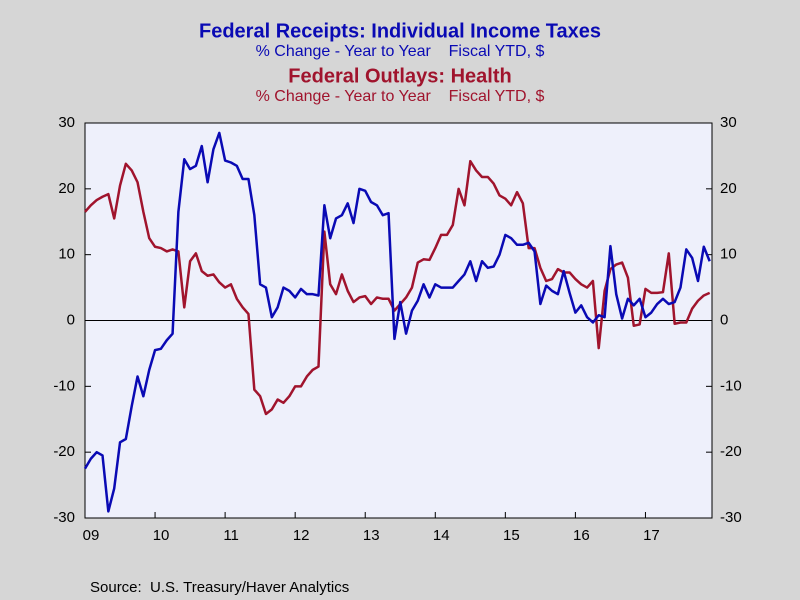 The height and width of the screenshot is (600, 800). I want to click on x-tick-label: 09, so click(91, 535).